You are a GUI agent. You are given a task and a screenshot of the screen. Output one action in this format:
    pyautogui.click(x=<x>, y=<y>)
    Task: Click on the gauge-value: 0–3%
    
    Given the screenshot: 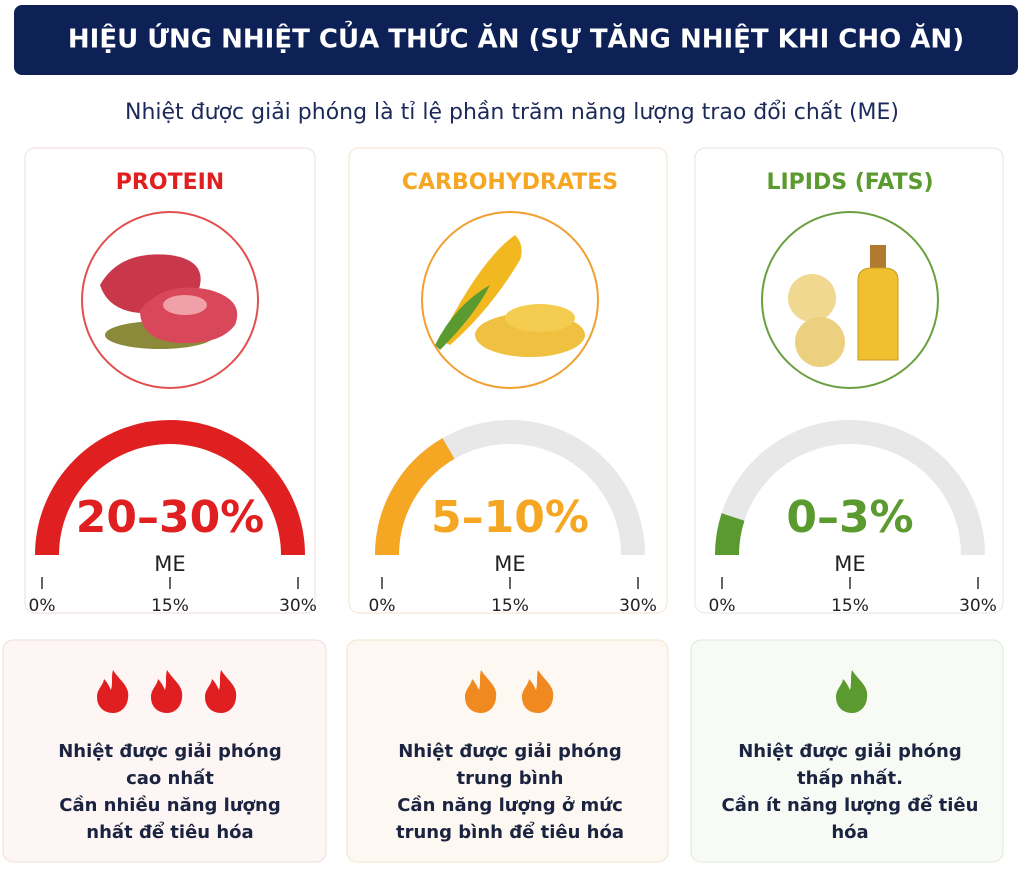 What is the action you would take?
    pyautogui.click(x=849, y=517)
    